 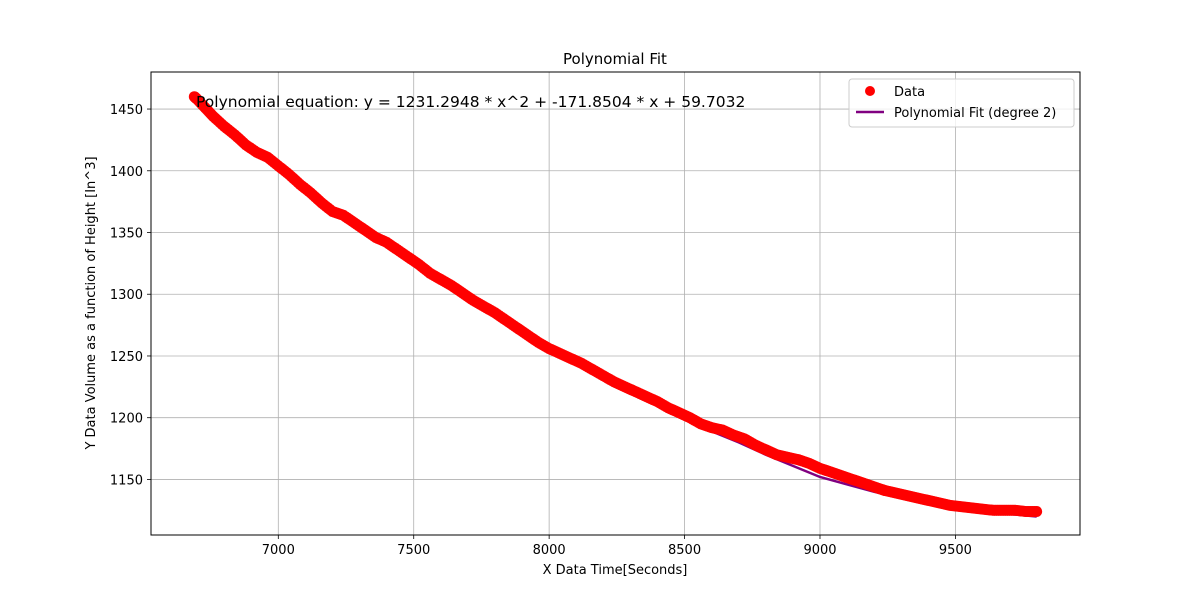 What do you see at coordinates (278, 550) in the screenshot?
I see `x-tick-label: 7000` at bounding box center [278, 550].